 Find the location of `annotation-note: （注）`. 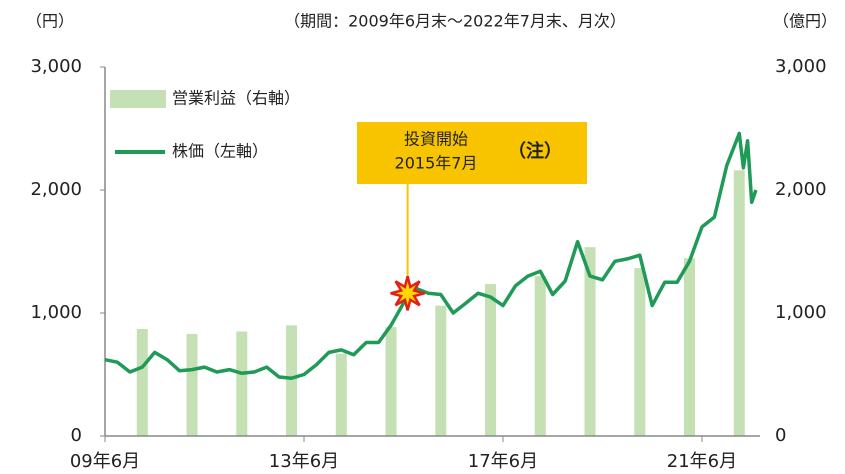

annotation-note: （注） is located at coordinates (535, 151).